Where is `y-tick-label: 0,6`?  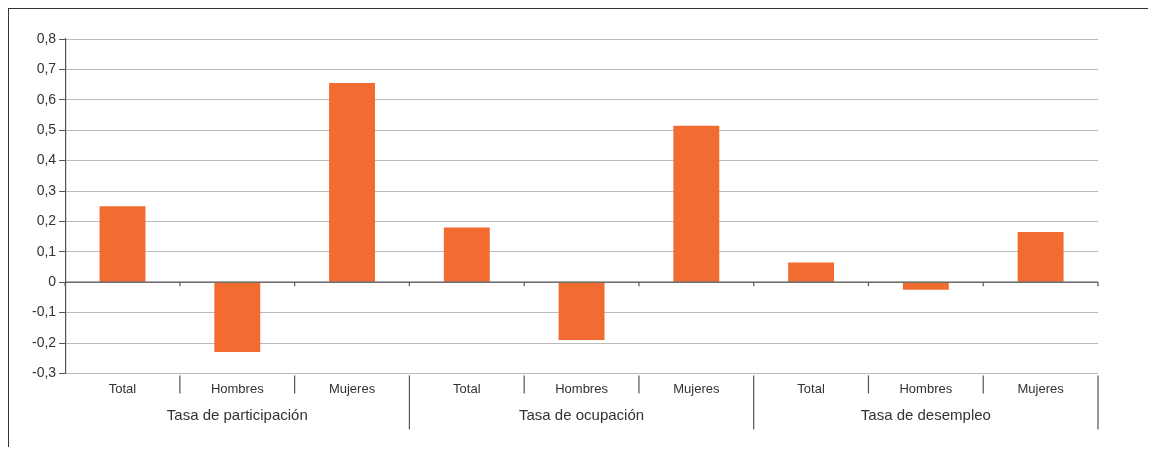
y-tick-label: 0,6 is located at coordinates (46, 98).